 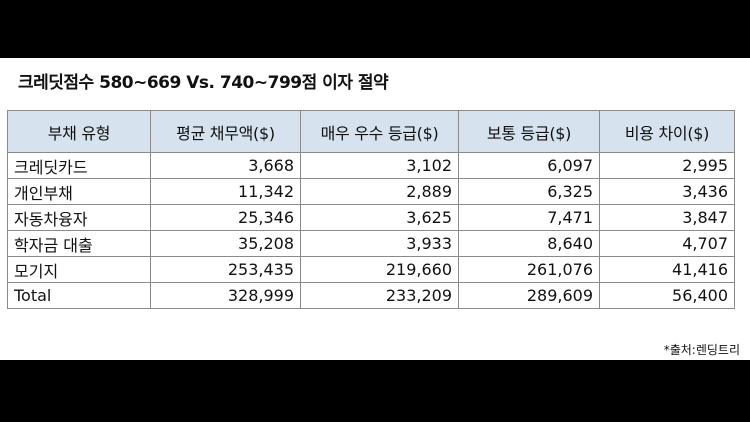 I want to click on table-row: 자동차융자 25,346 3,625 7,471 3,847, so click(x=371, y=217).